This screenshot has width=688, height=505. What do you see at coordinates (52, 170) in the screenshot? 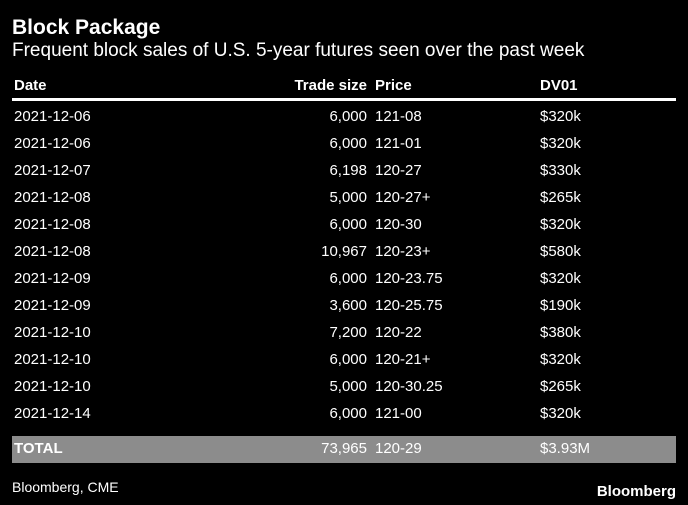
I see `table-cell: 2021-12-07` at bounding box center [52, 170].